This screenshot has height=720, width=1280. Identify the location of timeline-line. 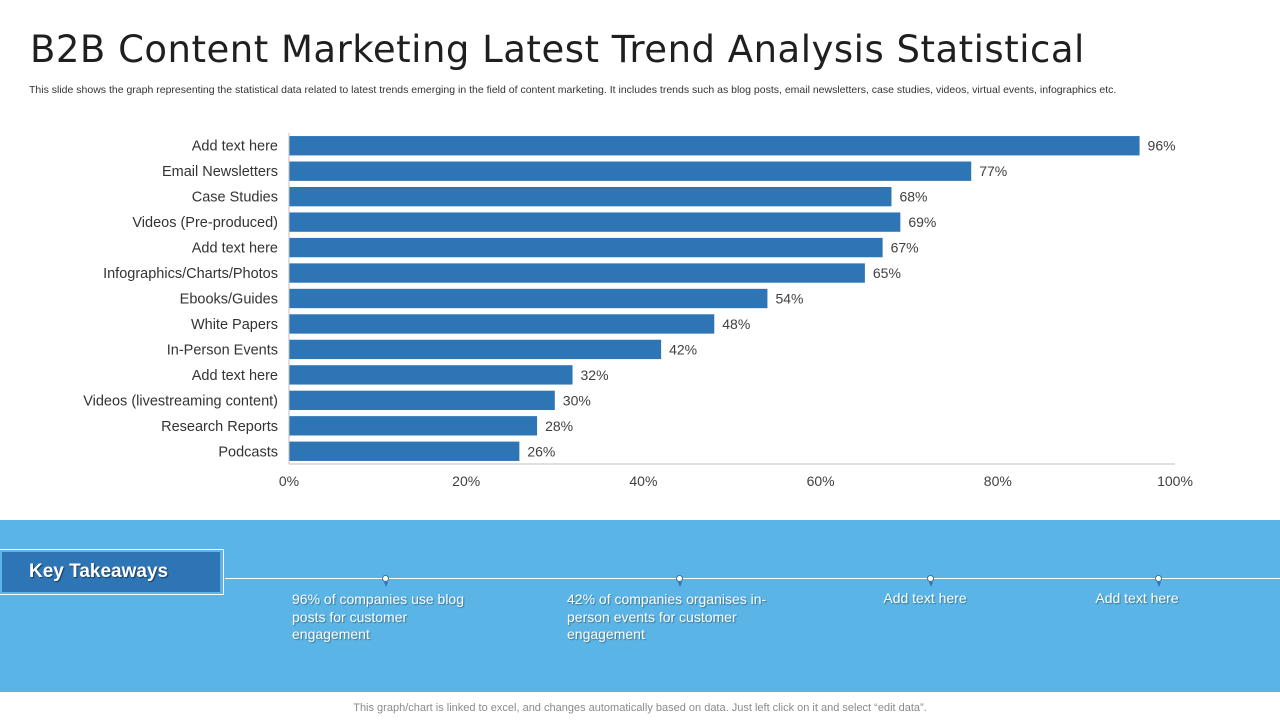
(752, 578).